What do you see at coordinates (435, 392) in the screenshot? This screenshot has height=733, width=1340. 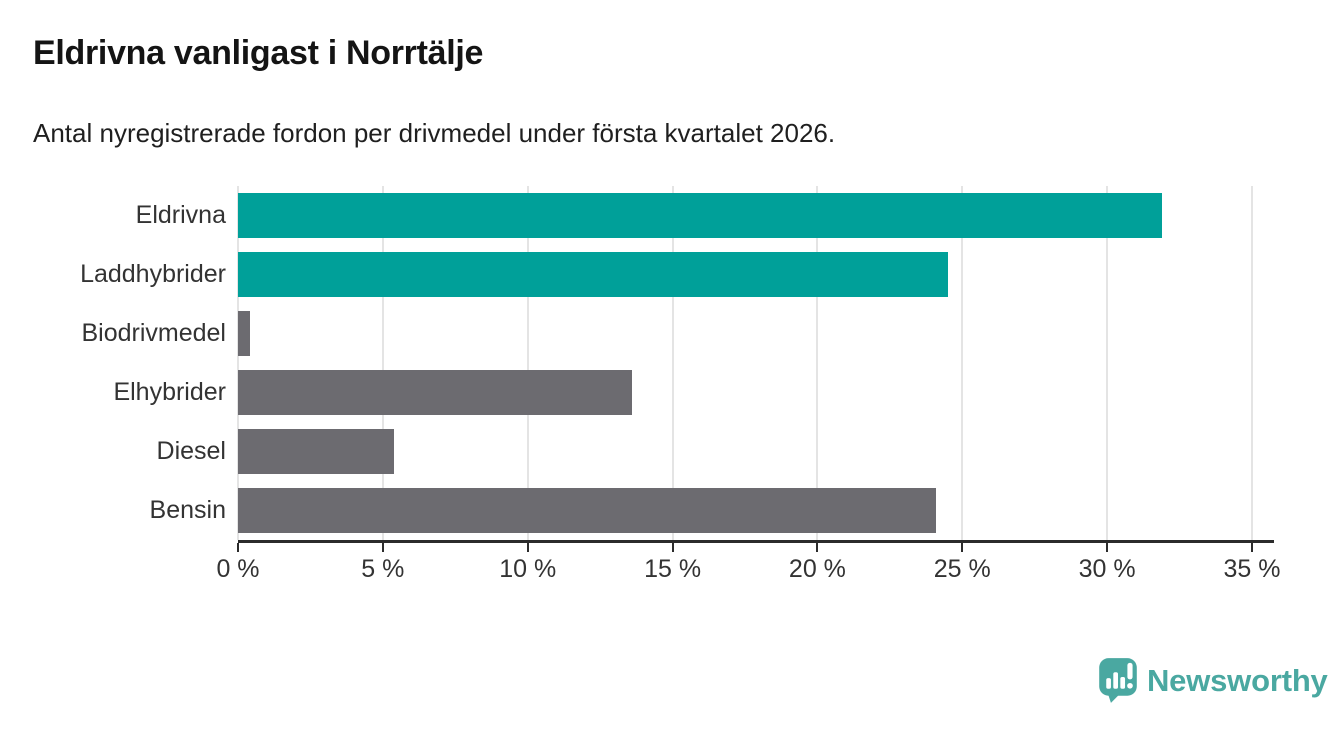 I see `bar-elhybrider` at bounding box center [435, 392].